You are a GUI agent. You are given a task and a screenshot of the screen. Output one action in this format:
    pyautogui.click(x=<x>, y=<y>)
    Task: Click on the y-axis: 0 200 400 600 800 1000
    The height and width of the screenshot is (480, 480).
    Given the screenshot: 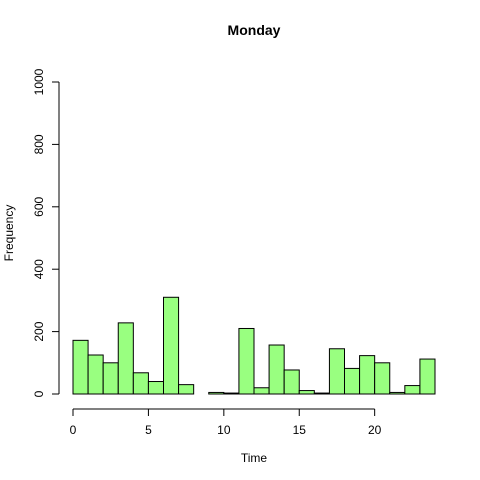 What is the action you would take?
    pyautogui.click(x=46, y=232)
    